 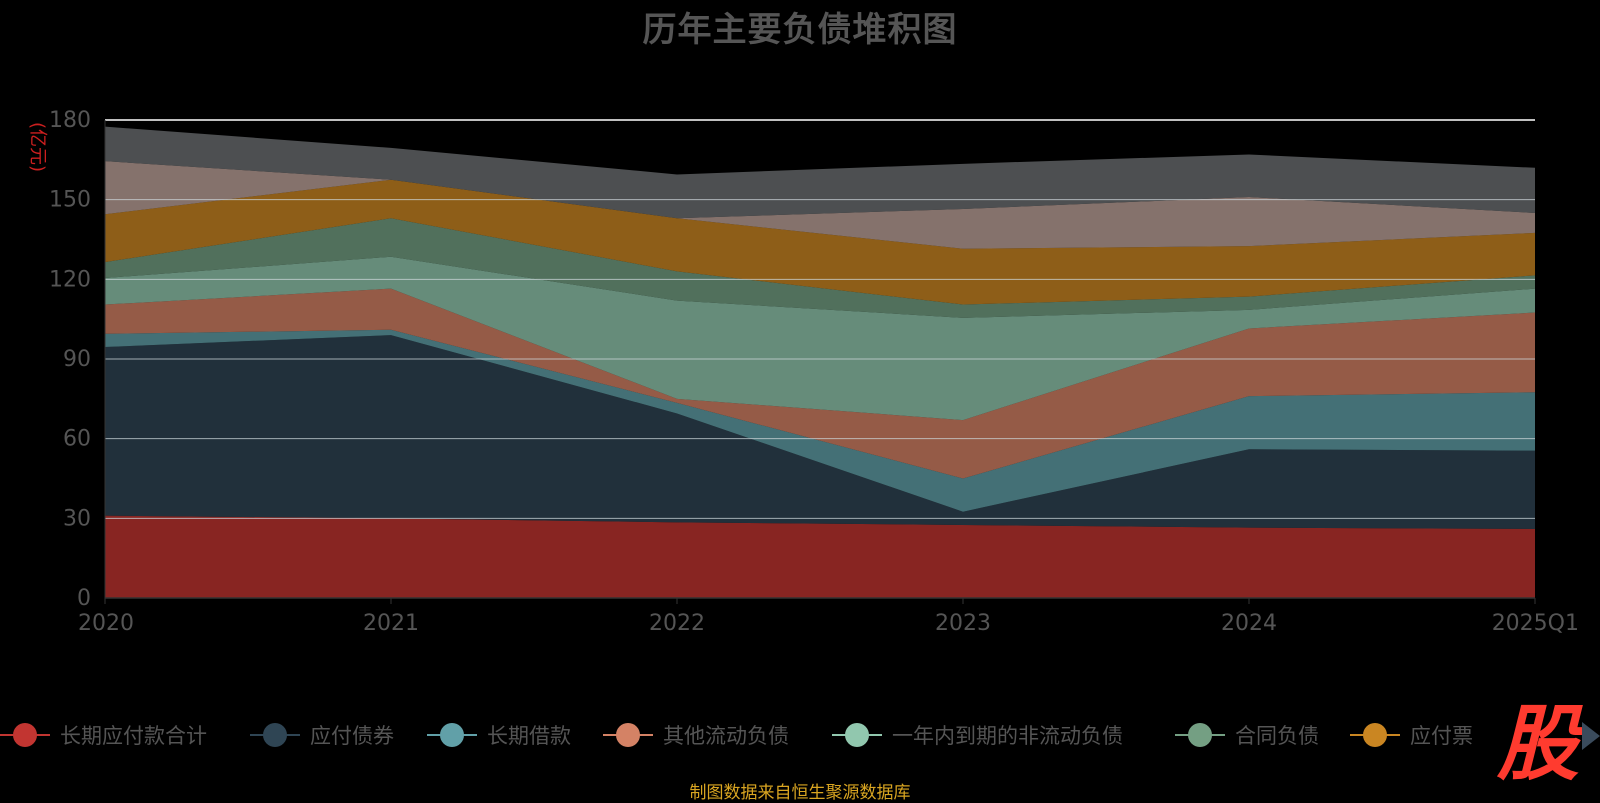 I want to click on legend-label: 其他流动负债, so click(x=726, y=736).